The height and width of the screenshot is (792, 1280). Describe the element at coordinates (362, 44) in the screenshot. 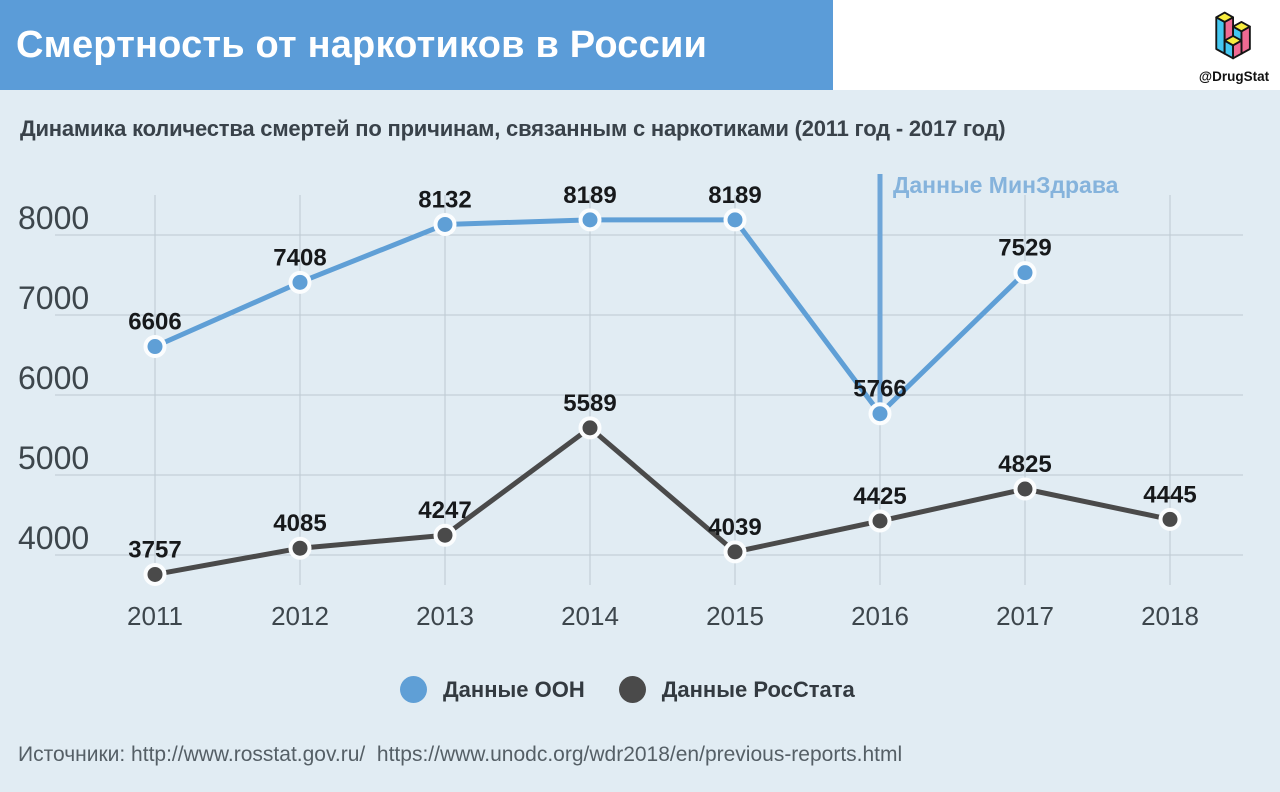

I see `page-title: Смертность от наркотиков в России` at that location.